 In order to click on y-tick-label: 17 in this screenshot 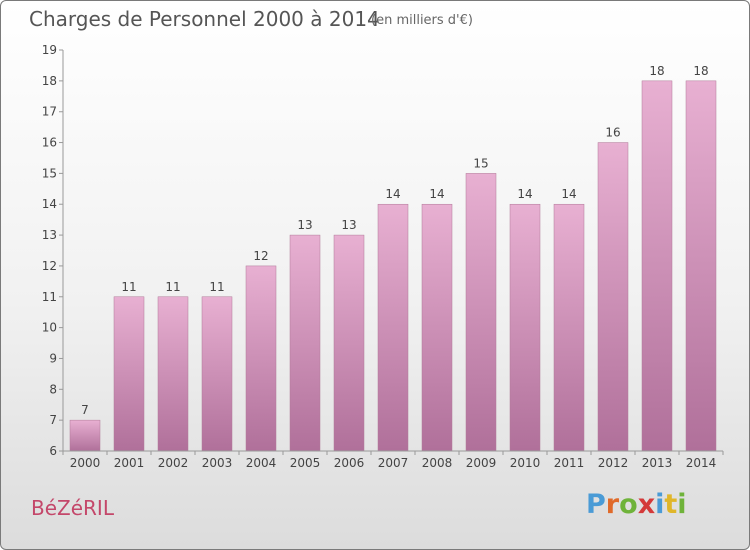, I will do `click(49, 112)`.